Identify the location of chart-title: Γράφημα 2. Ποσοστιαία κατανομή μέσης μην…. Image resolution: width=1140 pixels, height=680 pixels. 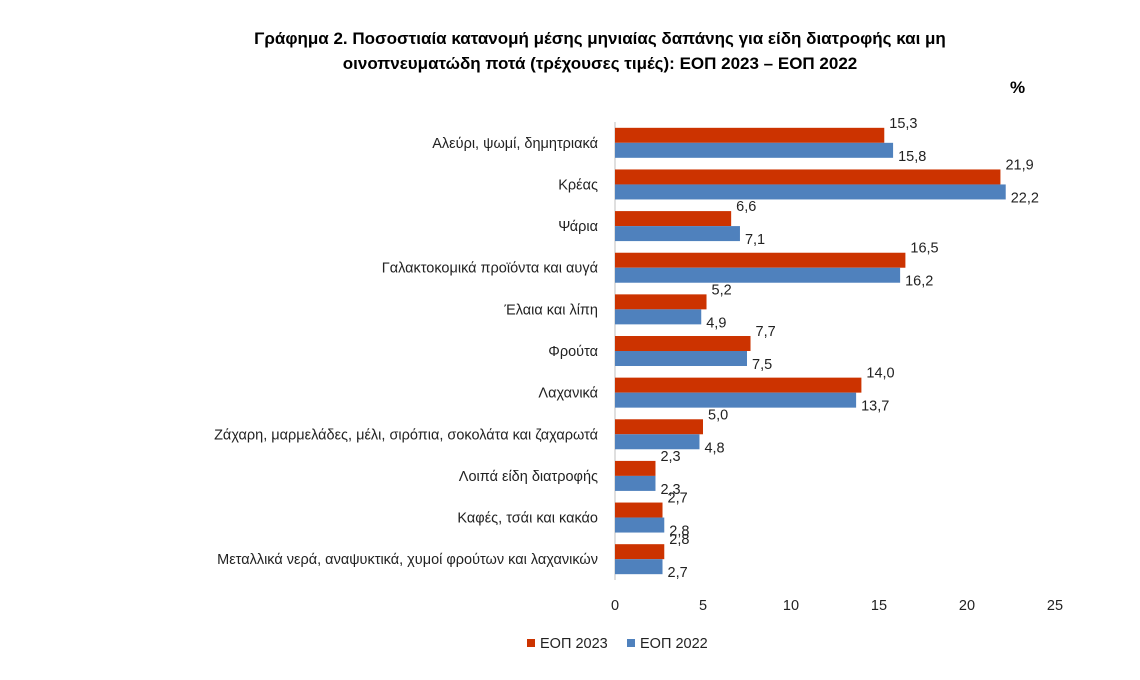
(570, 51).